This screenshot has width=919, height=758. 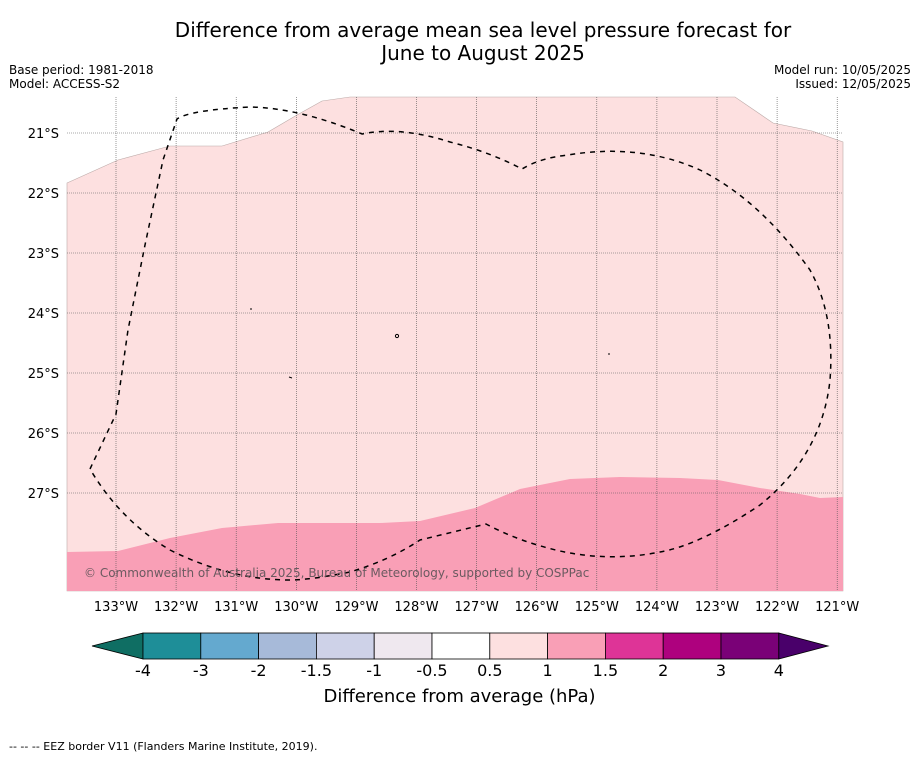 I want to click on longitude-label: 121°W, so click(x=837, y=607).